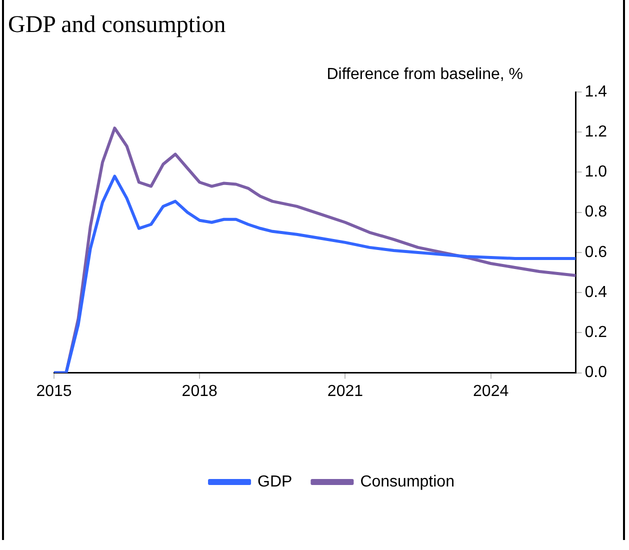  What do you see at coordinates (596, 252) in the screenshot?
I see `y-tick-label: 0.6` at bounding box center [596, 252].